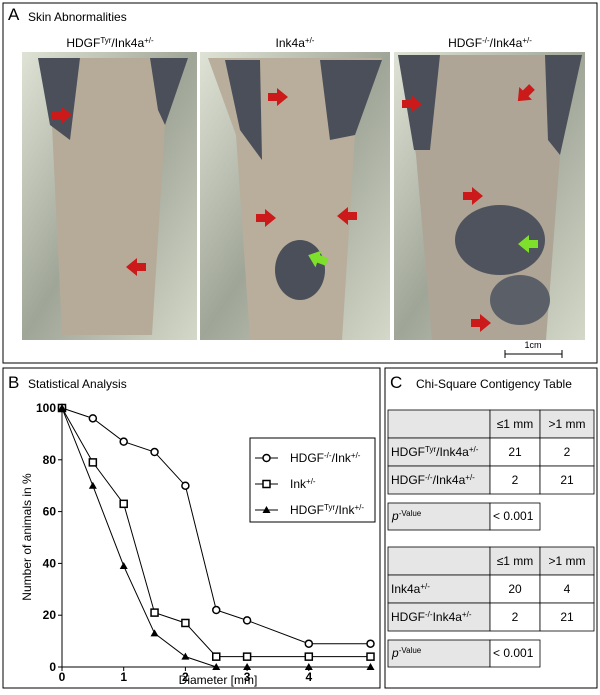  What do you see at coordinates (395, 653) in the screenshot?
I see `text-part: p` at bounding box center [395, 653].